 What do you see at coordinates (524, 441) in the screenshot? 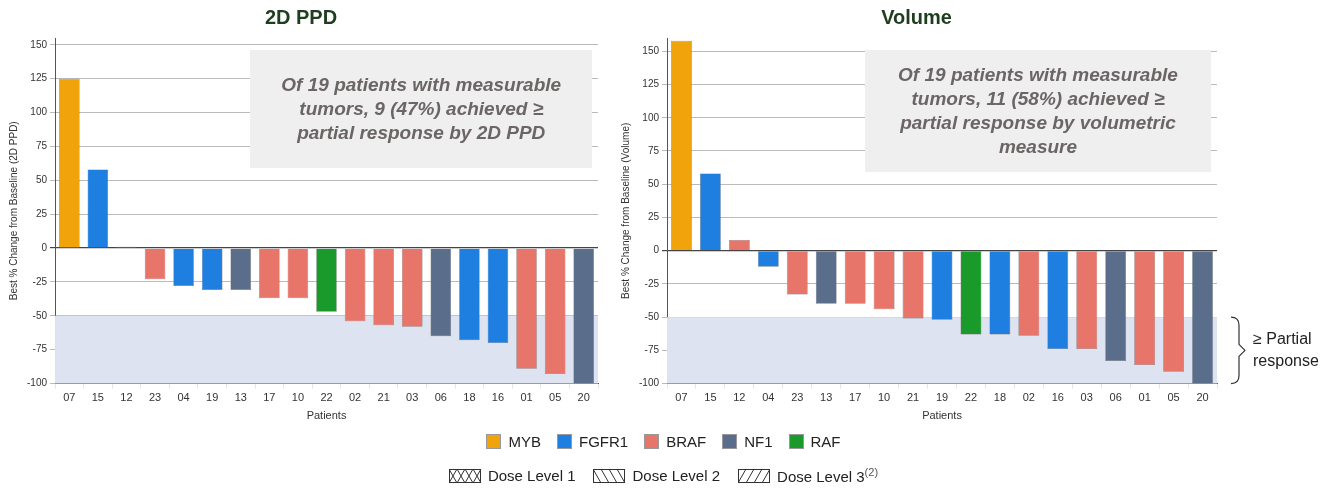
I see `legend-label: MYB` at bounding box center [524, 441].